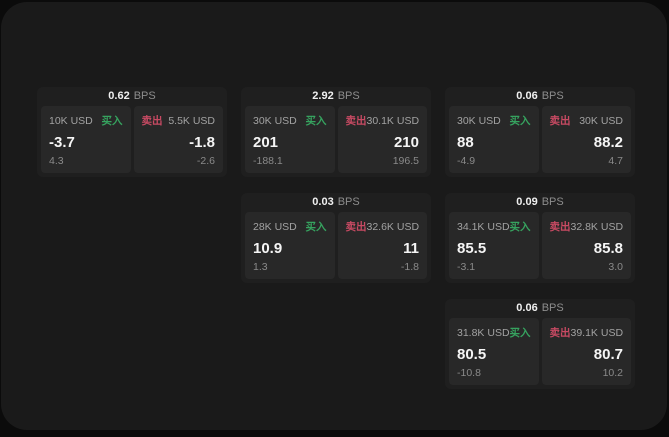 The height and width of the screenshot is (437, 669). I want to click on buy-price: 10.9, so click(268, 248).